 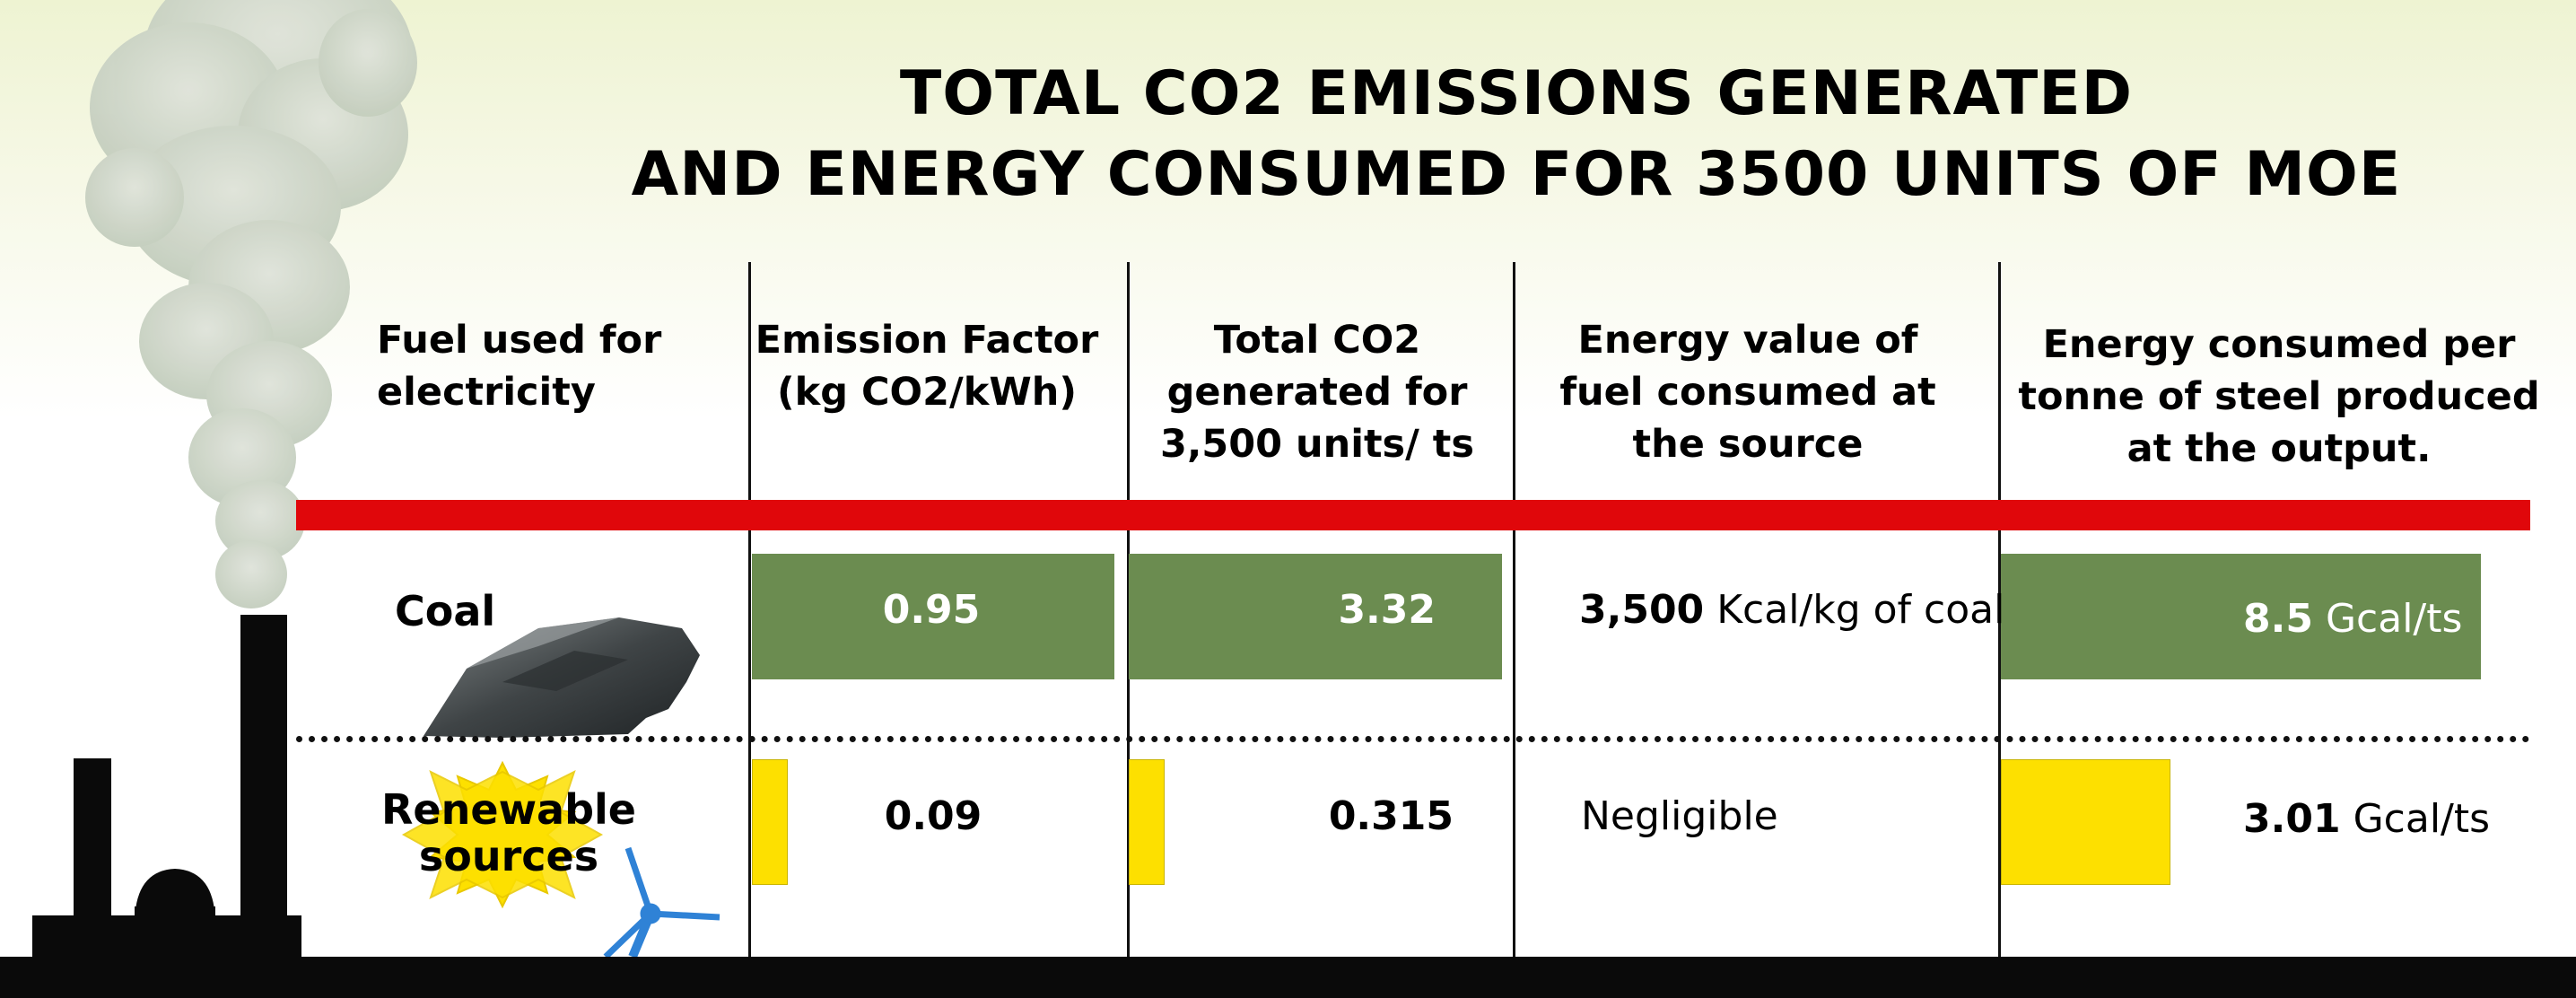 I want to click on value-number: 0.09, so click(x=933, y=816).